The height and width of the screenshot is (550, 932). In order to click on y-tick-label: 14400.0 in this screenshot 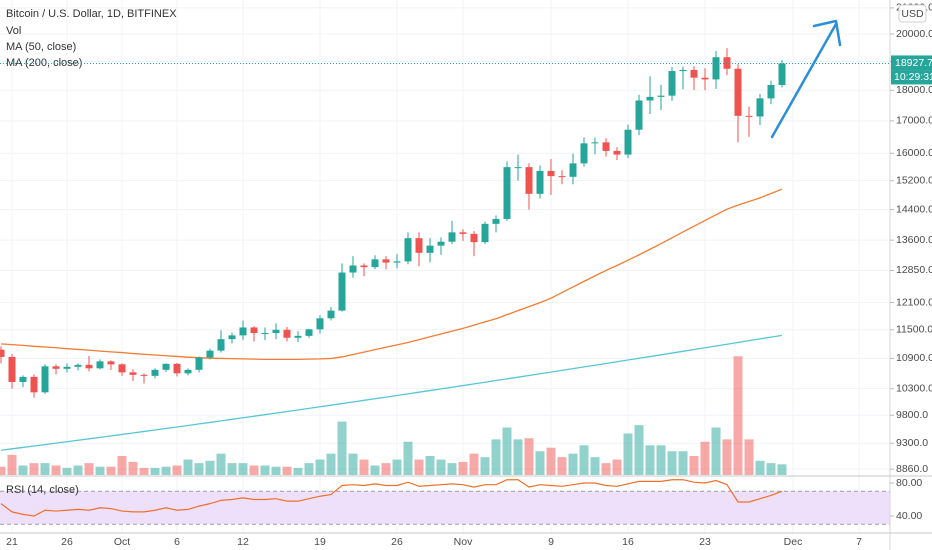, I will do `click(914, 209)`.